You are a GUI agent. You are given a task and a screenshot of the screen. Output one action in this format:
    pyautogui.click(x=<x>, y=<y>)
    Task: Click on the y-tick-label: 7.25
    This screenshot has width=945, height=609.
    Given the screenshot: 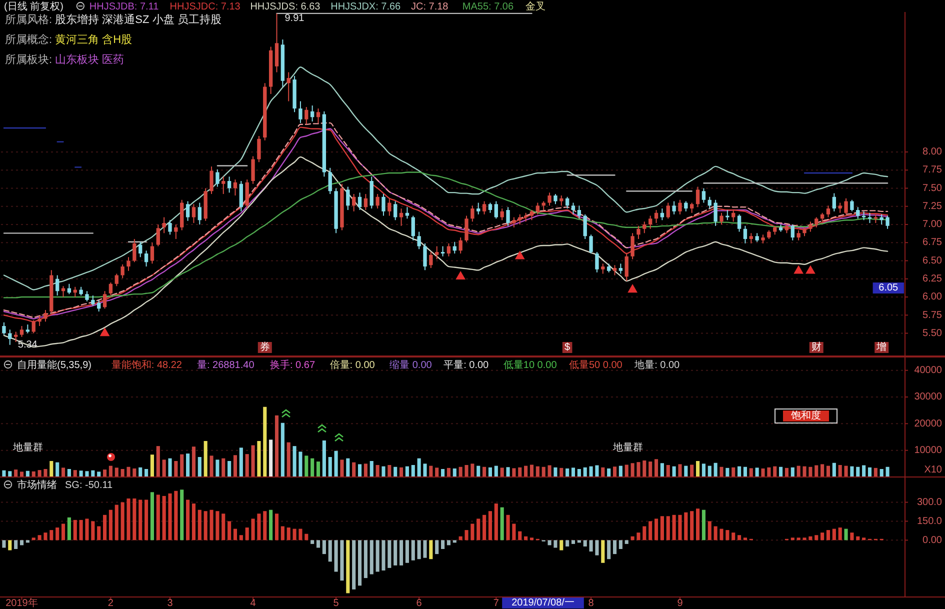 What is the action you would take?
    pyautogui.click(x=932, y=206)
    